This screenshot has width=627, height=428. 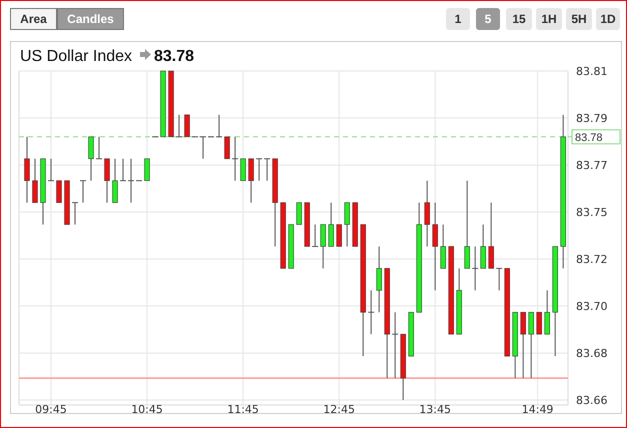 I want to click on y-tick-label: 83.81, so click(x=592, y=71).